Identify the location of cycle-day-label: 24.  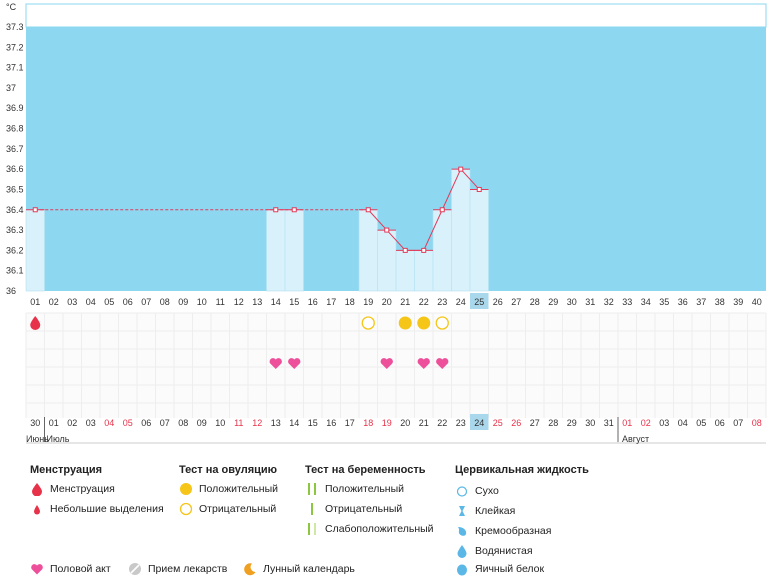
(461, 302).